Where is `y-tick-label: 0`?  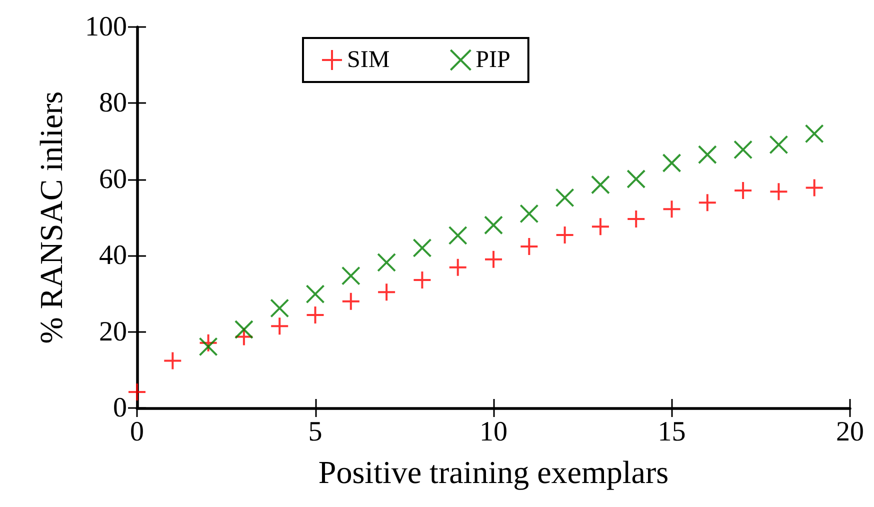 y-tick-label: 0 is located at coordinates (120, 408).